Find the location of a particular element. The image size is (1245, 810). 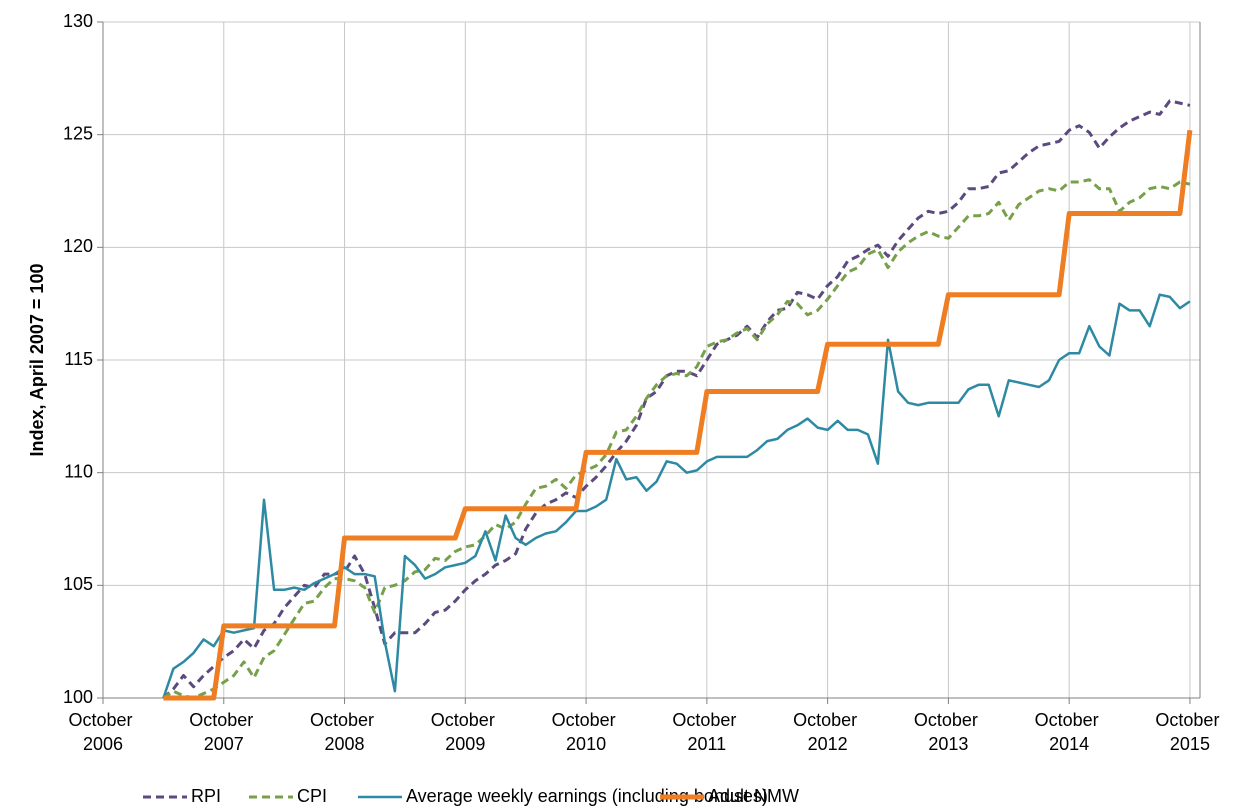

y-axis-label: Index, April 2007 = 100 is located at coordinates (37, 360).